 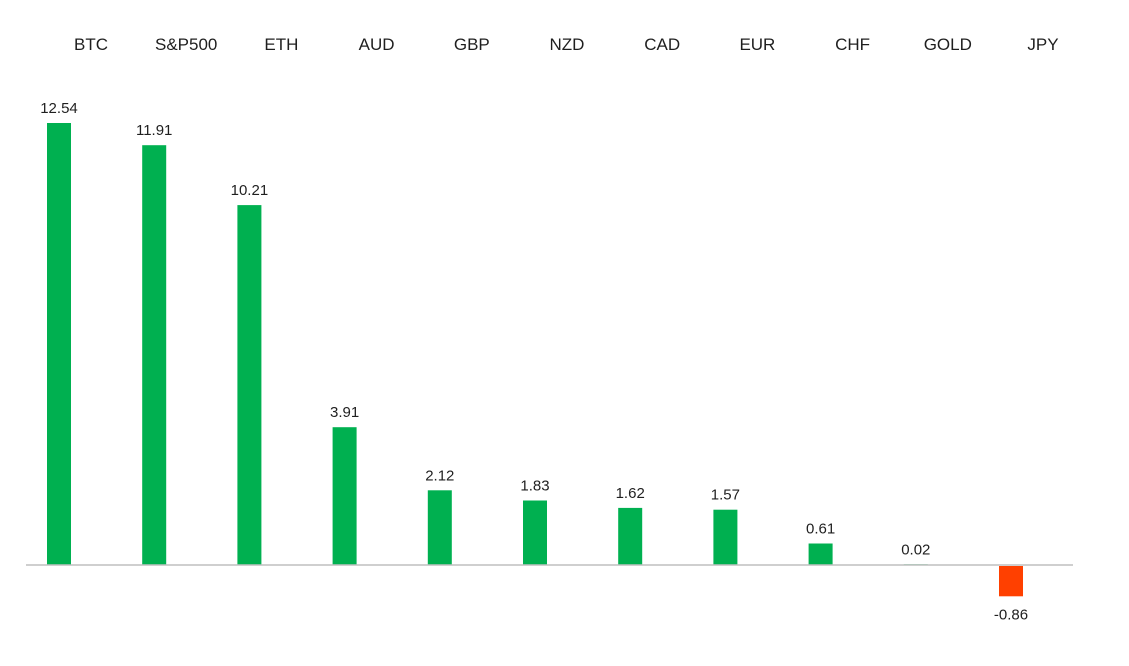 What do you see at coordinates (662, 44) in the screenshot?
I see `category-label: CAD` at bounding box center [662, 44].